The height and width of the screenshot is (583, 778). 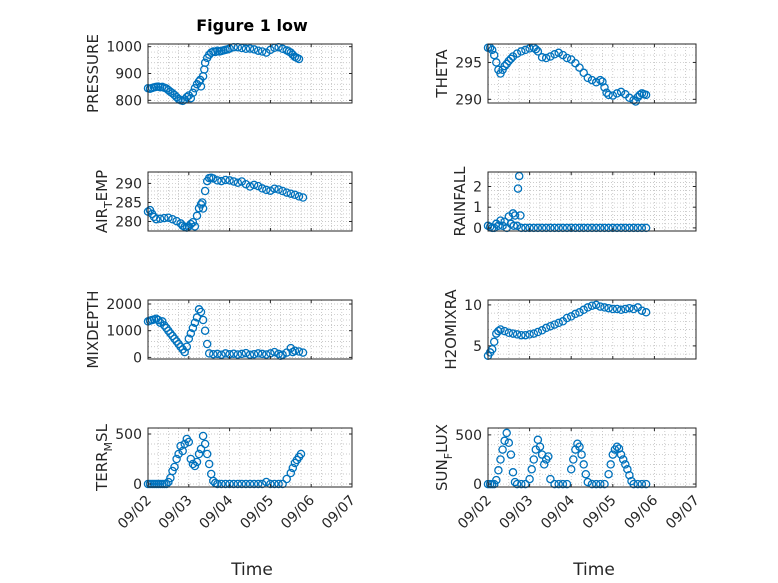 What do you see at coordinates (104, 201) in the screenshot?
I see `y-axis-label: AIRTEMP` at bounding box center [104, 201].